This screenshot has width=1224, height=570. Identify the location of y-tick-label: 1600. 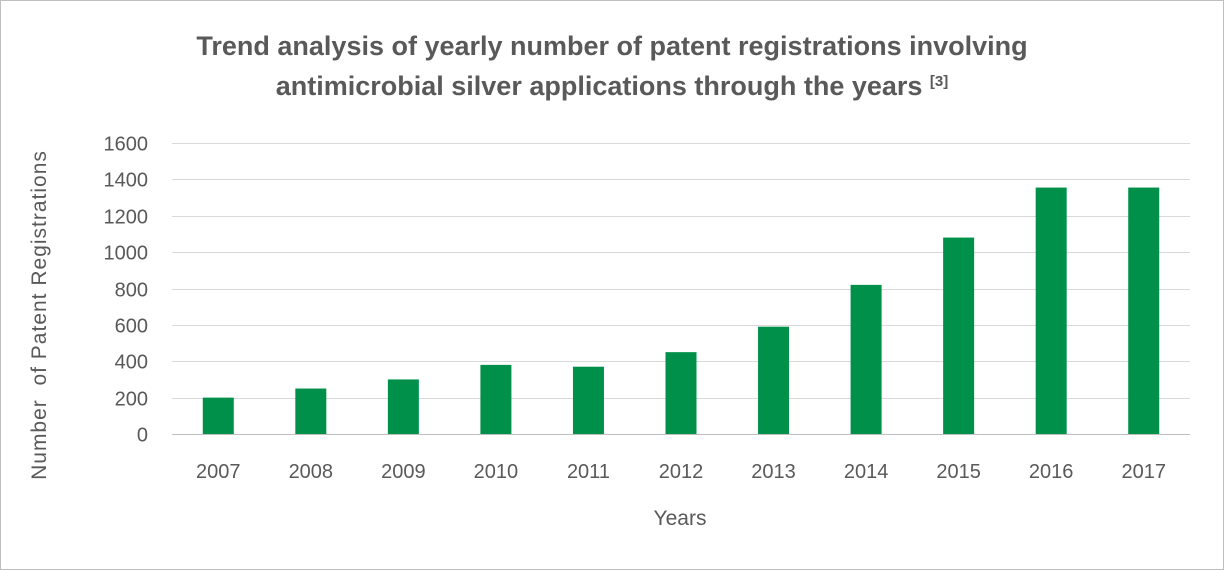
(126, 145).